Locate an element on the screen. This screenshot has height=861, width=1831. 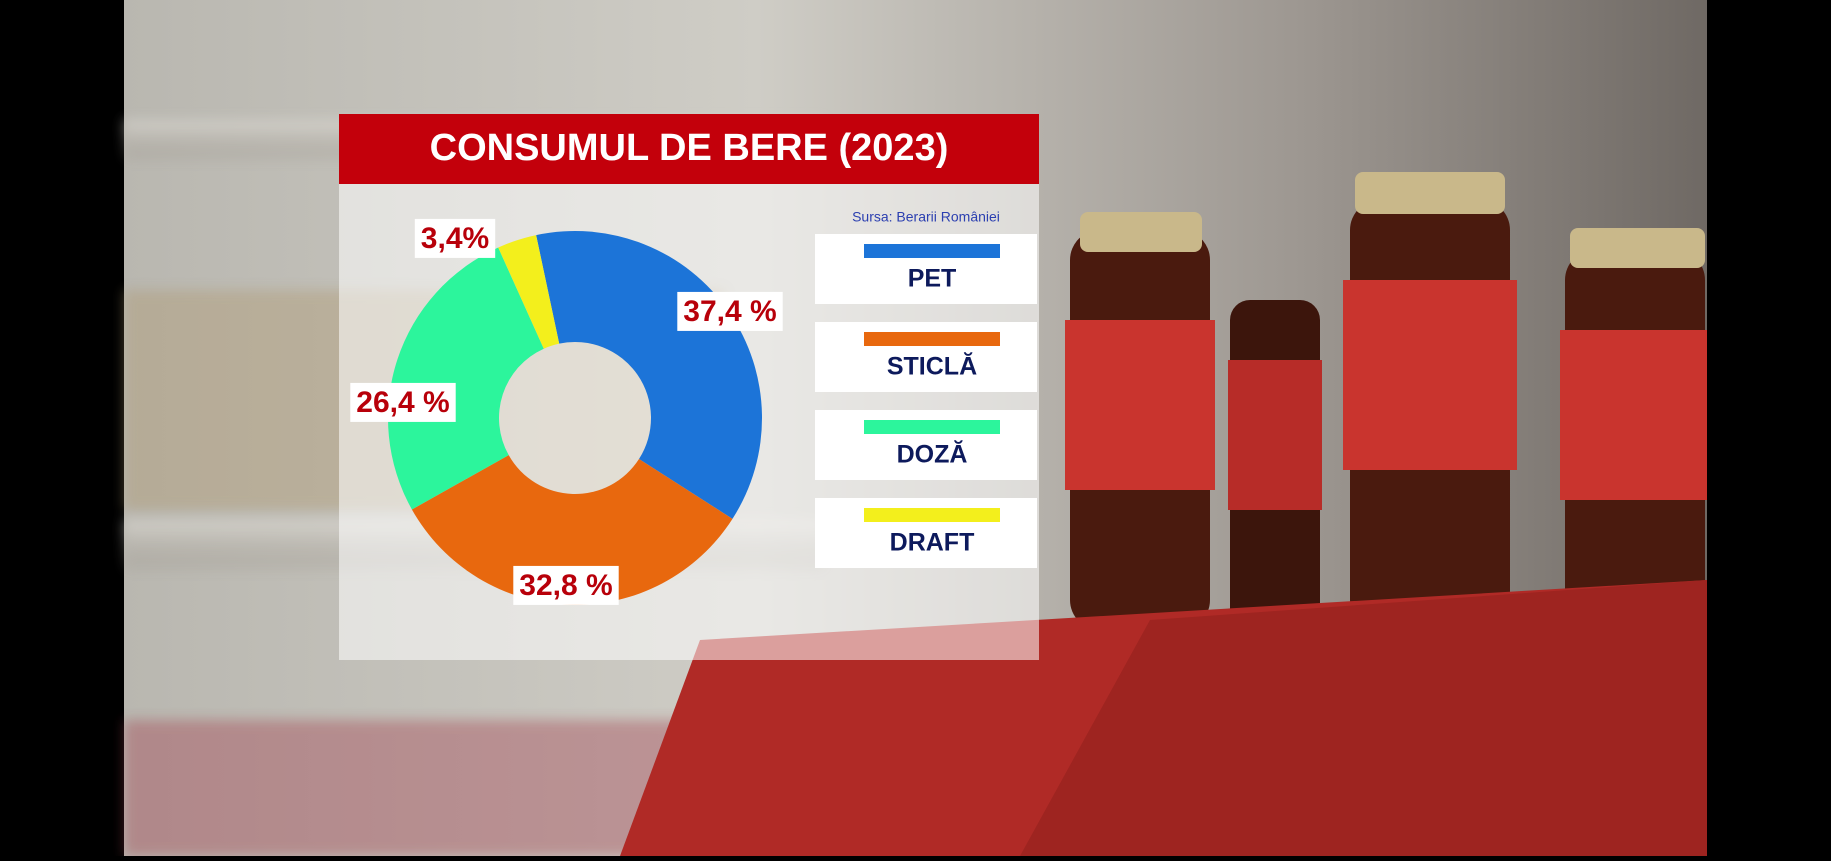
value-labels: 37,4 % 32,8 % 26,4 % 3,4% is located at coordinates (566, 411).